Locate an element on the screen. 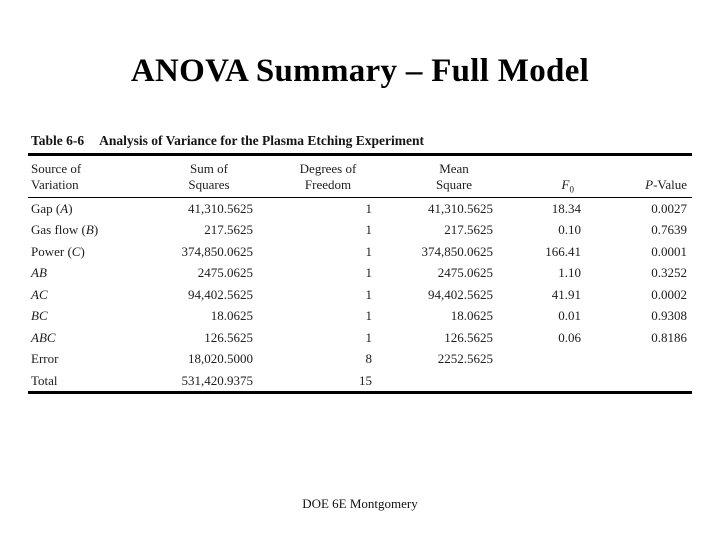 The image size is (720, 540). cell-mean-square: 126.5625 is located at coordinates (468, 337).